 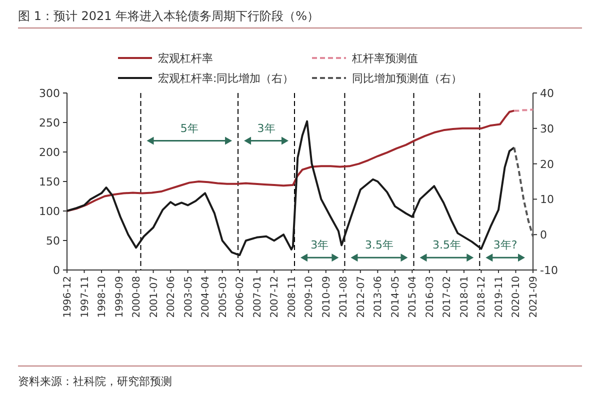 What do you see at coordinates (68, 297) in the screenshot?
I see `x-tick-label: 1996-12` at bounding box center [68, 297].